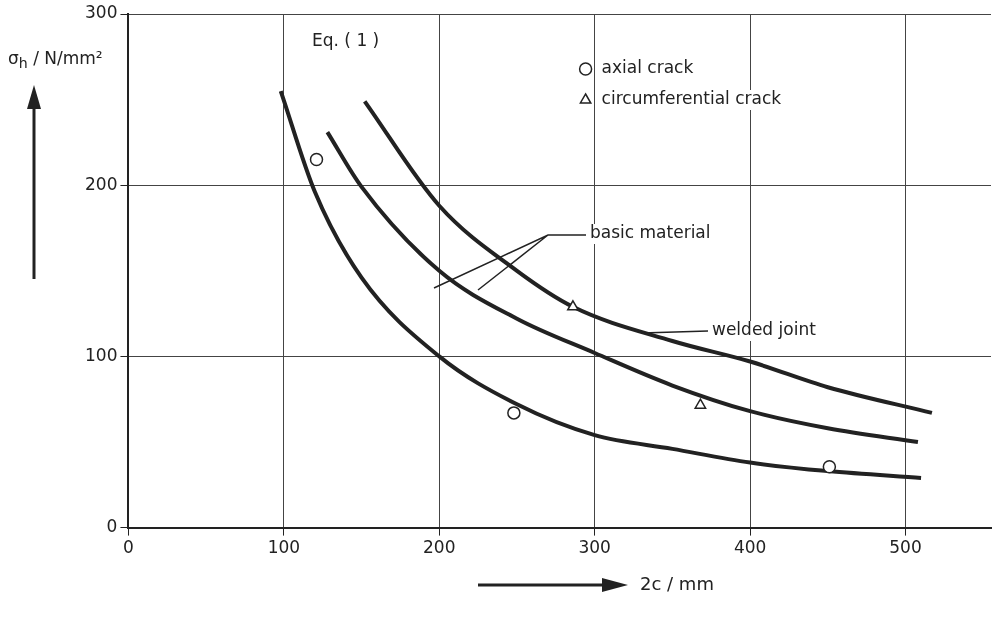 The height and width of the screenshot is (632, 1001). I want to click on annotation: Eq. ( 1 ), so click(346, 40).